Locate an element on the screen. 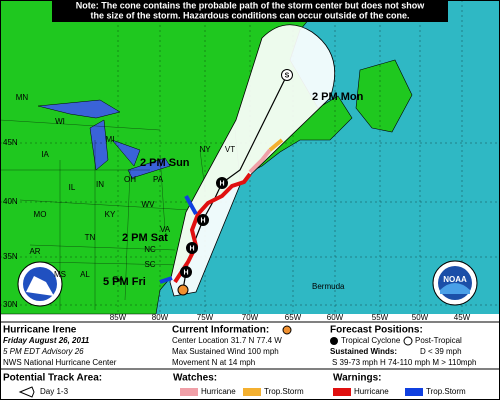 Image resolution: width=500 pixels, height=400 pixels. latitude-label: 40N is located at coordinates (10, 201).